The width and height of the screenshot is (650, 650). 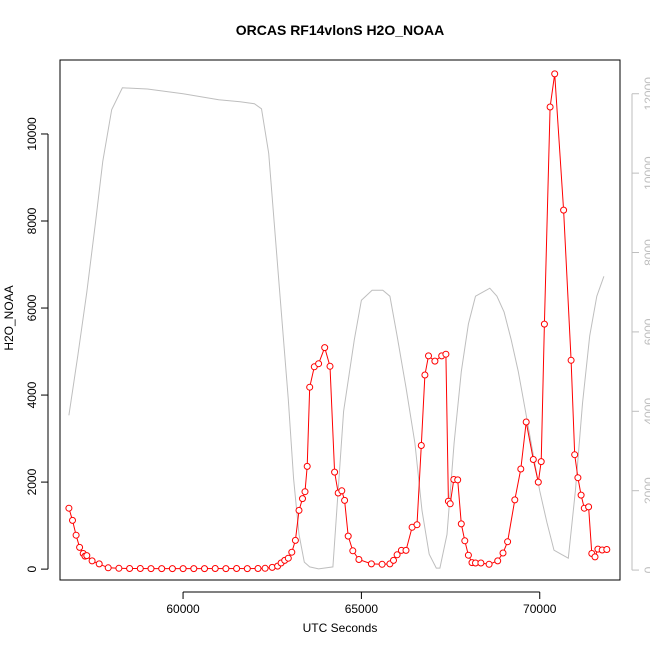 I want to click on y2-tick-label: 10000, so click(x=646, y=173).